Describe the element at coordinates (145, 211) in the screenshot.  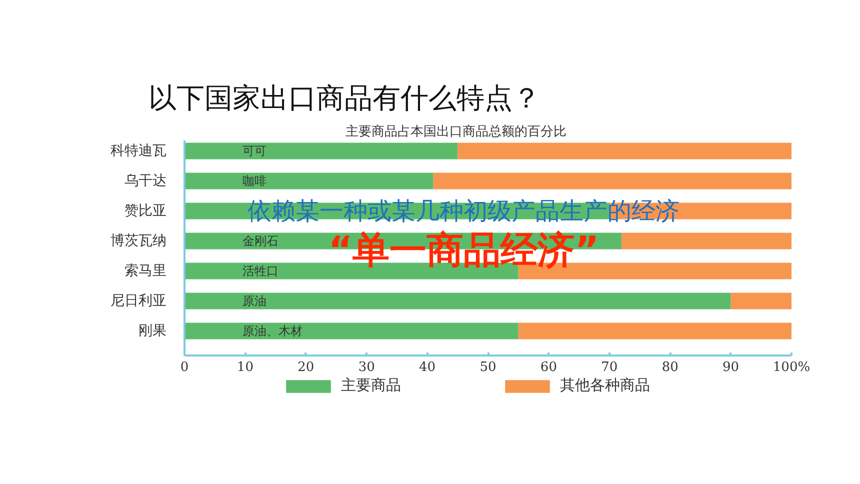
I see `y-tick-label: 赞比亚` at that location.